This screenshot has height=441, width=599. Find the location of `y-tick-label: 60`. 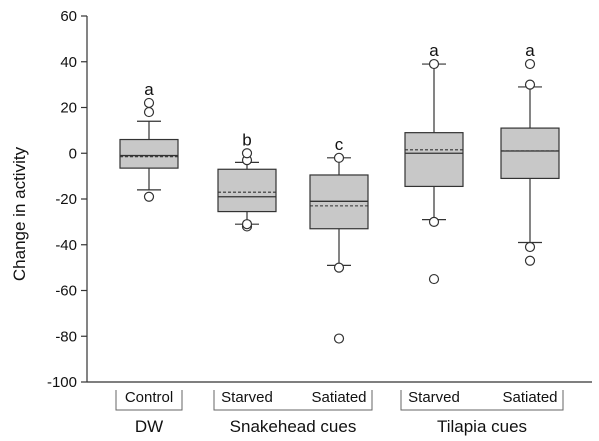

y-tick-label: 60 is located at coordinates (68, 16).